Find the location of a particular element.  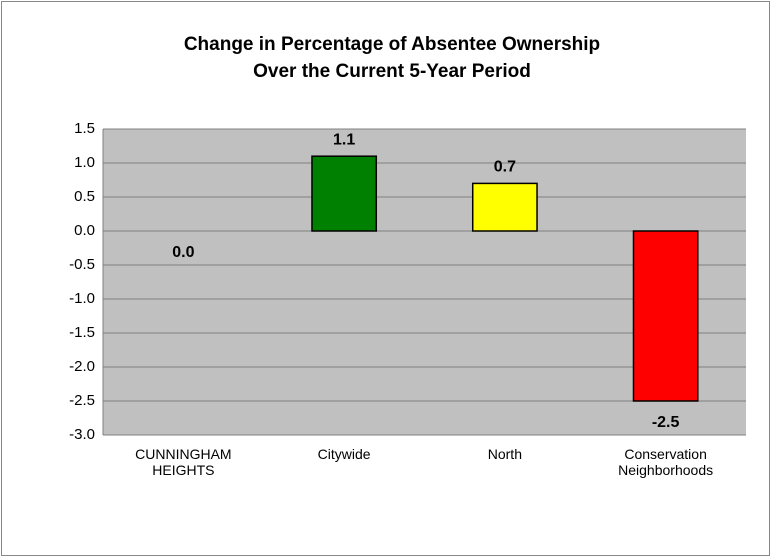

chart-subtitle: Over the Current 5-Year Period is located at coordinates (392, 71).